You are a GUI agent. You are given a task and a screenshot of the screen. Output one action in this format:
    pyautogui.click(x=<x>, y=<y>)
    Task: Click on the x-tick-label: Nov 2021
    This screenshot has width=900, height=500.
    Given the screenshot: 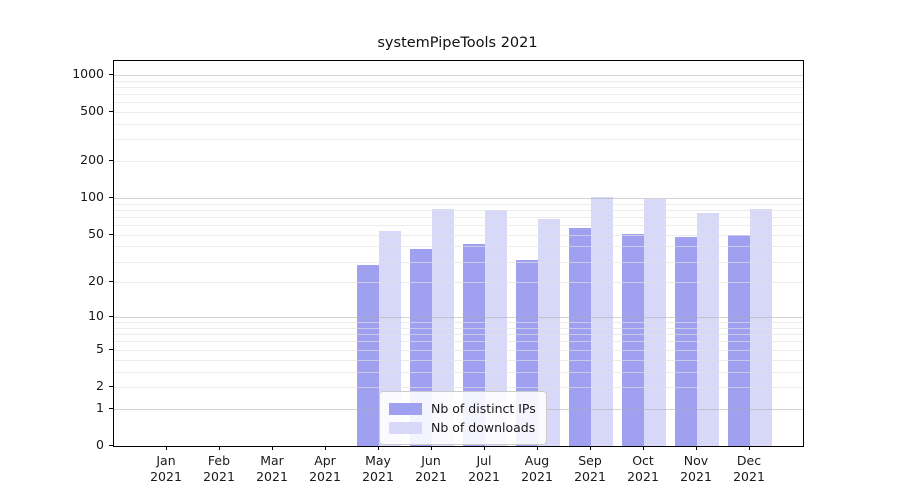 What is the action you would take?
    pyautogui.click(x=696, y=468)
    